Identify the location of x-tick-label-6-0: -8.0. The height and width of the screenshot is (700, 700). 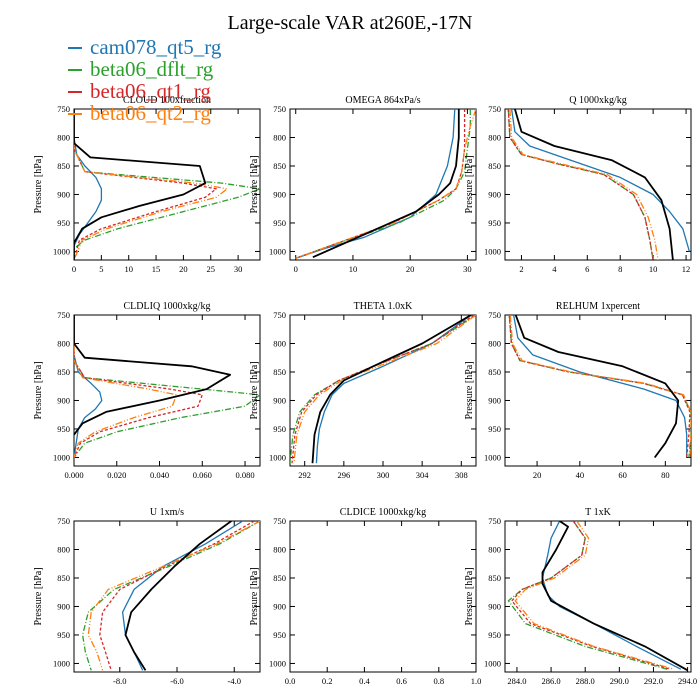
(119, 681).